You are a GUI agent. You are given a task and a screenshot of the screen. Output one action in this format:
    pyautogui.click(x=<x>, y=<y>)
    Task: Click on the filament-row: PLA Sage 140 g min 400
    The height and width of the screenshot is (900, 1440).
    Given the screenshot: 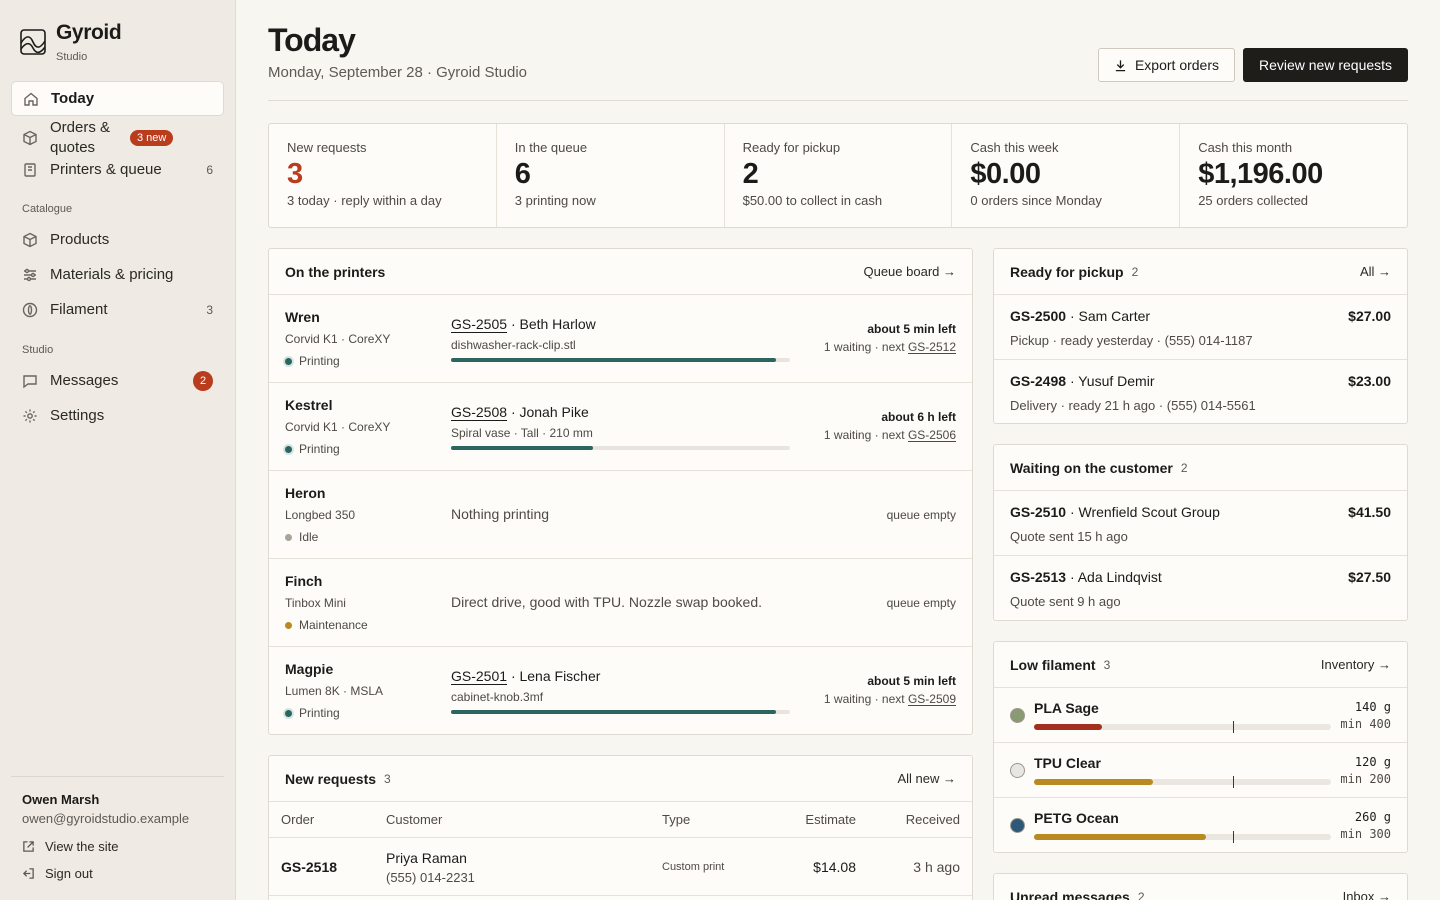 What is the action you would take?
    pyautogui.click(x=1200, y=715)
    